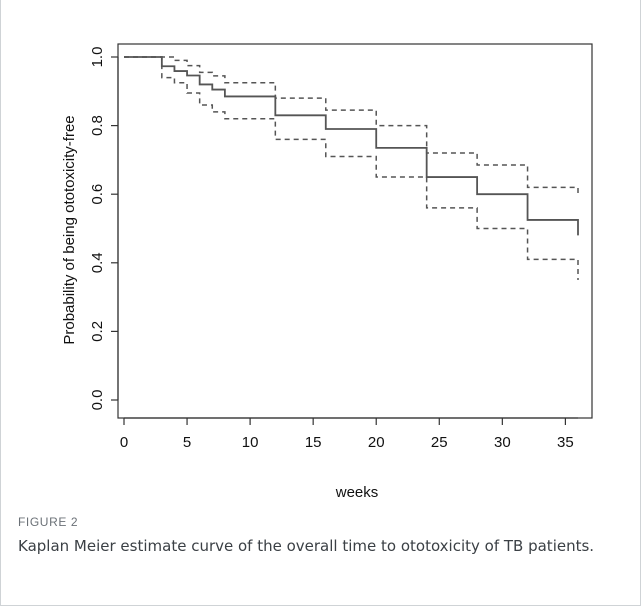 Image resolution: width=641 pixels, height=606 pixels. I want to click on x-tick-label: 15, so click(313, 442).